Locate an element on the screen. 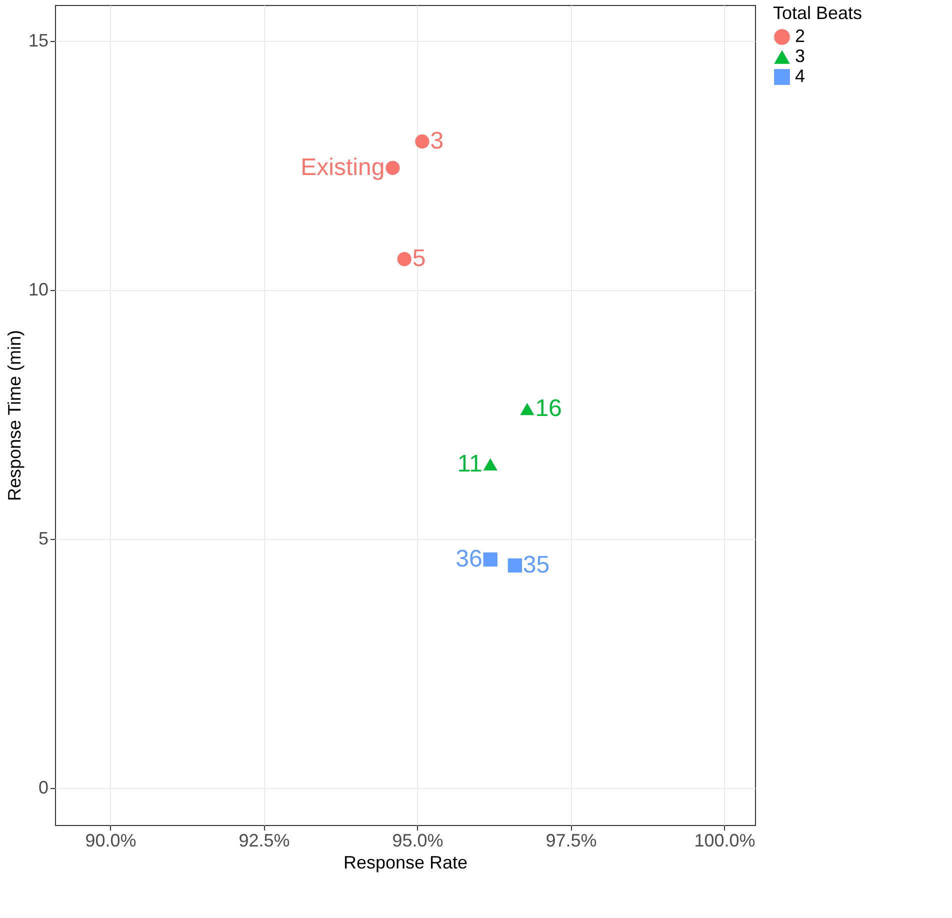 This screenshot has width=952, height=918. y-tick-label: 0 is located at coordinates (43, 788).